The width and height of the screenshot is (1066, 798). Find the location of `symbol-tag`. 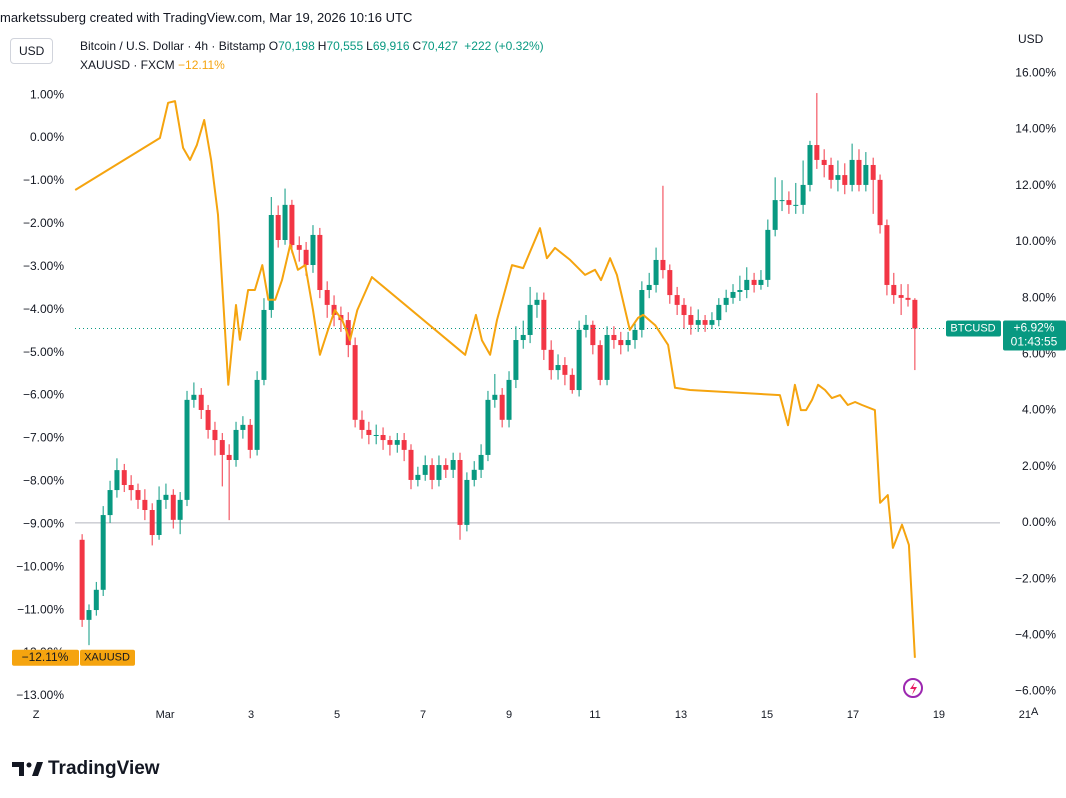

symbol-tag is located at coordinates (107, 657).